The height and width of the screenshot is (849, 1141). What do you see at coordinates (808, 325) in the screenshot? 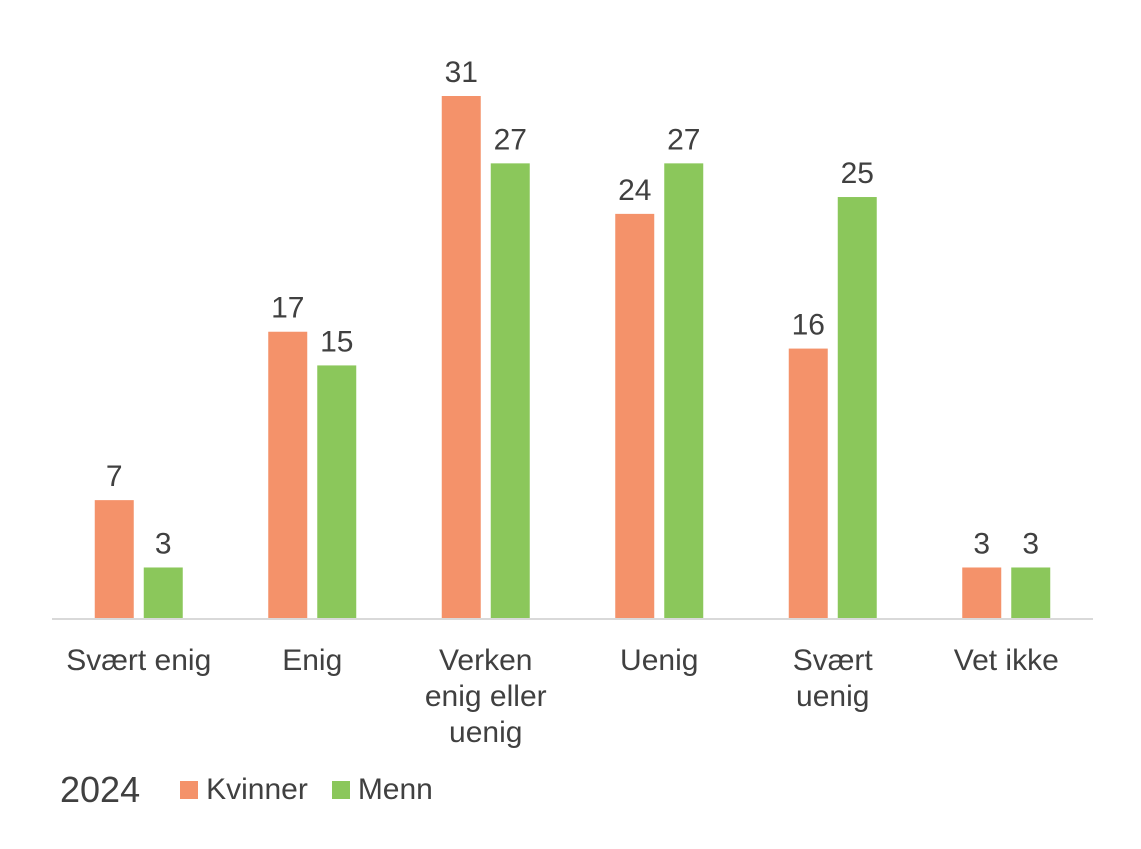
I see `value-label-kvinner-4: 16` at bounding box center [808, 325].